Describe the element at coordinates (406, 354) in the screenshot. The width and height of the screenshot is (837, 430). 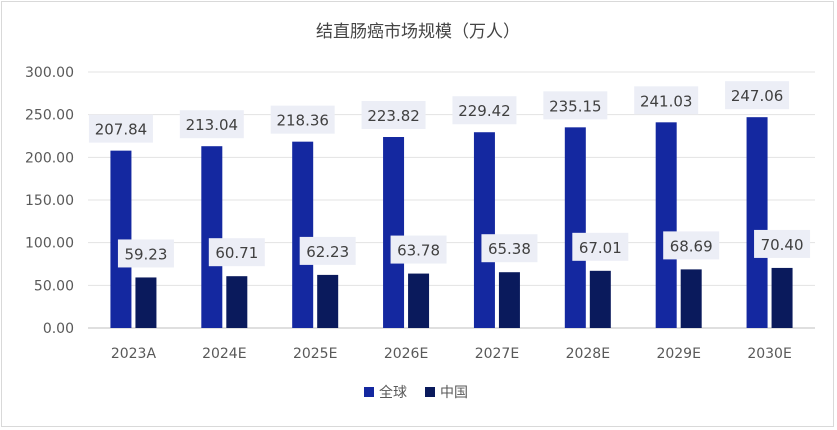
I see `x-tick-label: 2026E` at that location.